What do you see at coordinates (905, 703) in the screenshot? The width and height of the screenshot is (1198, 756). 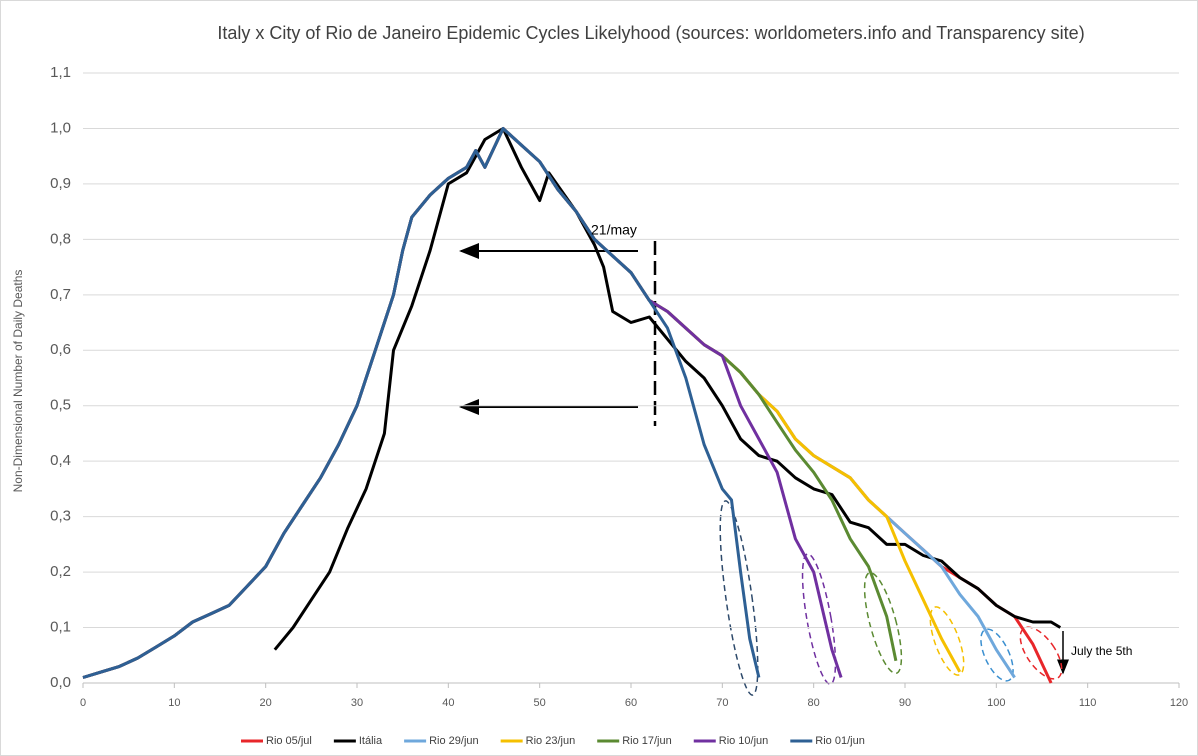 I see `x-tick-label: 90` at bounding box center [905, 703].